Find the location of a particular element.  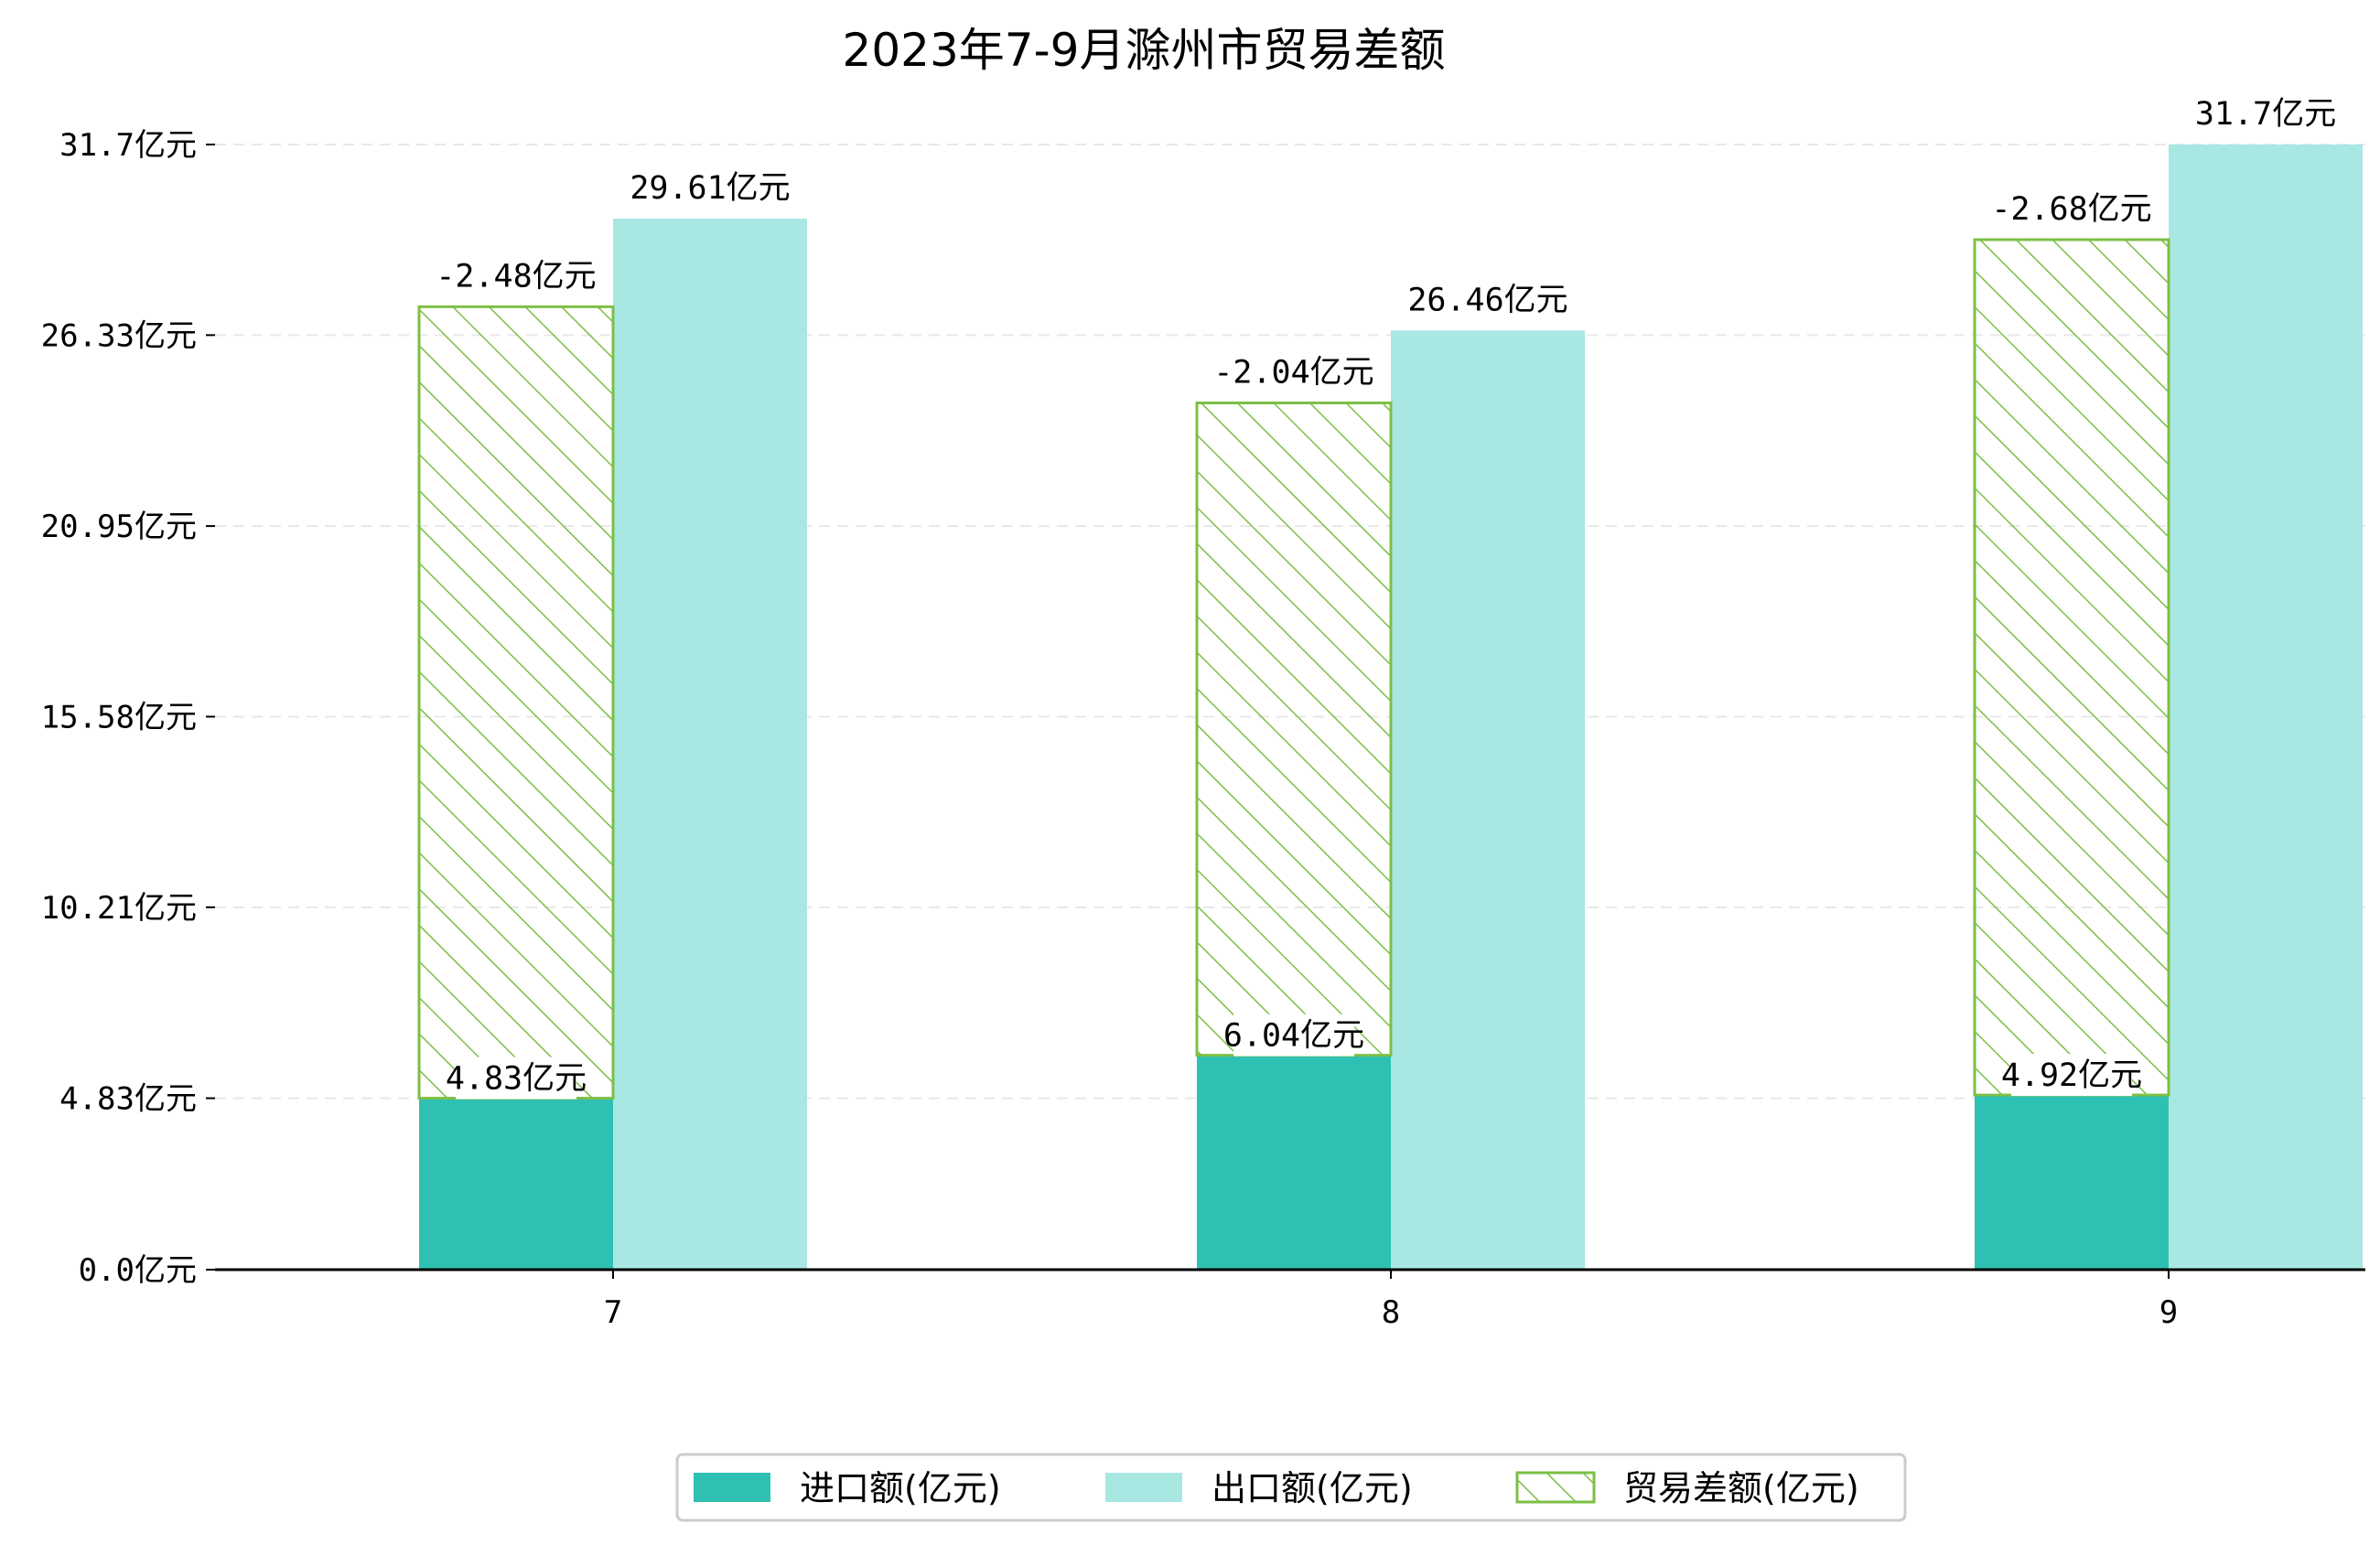

y-tick-label: 26.33亿元 is located at coordinates (119, 336).